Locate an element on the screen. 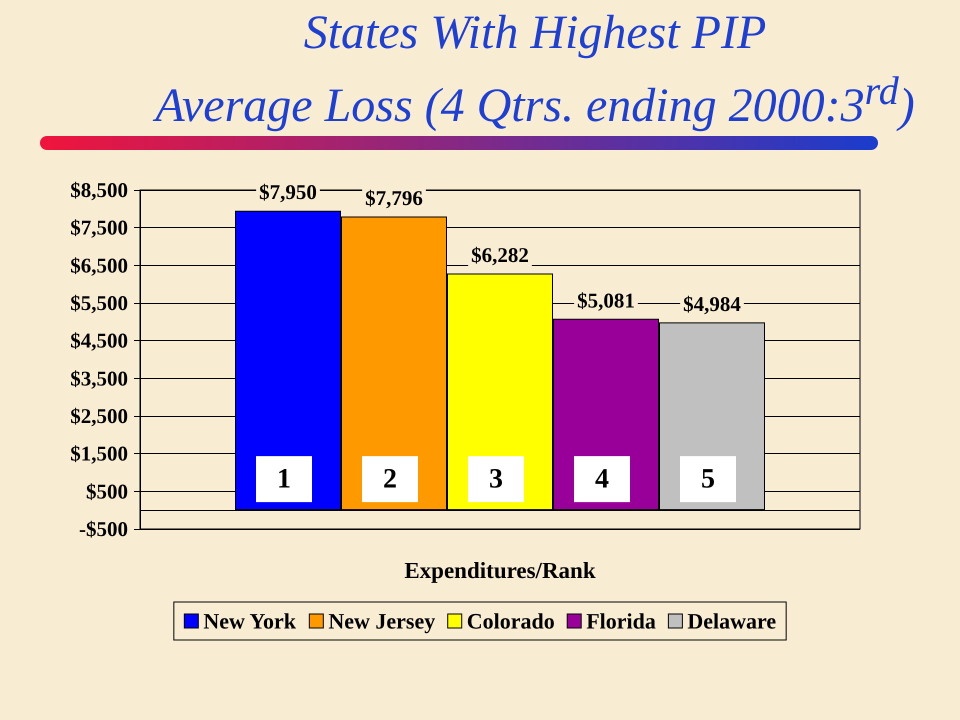 The height and width of the screenshot is (720, 960). y-tick-label: $5,500 is located at coordinates (99, 303).